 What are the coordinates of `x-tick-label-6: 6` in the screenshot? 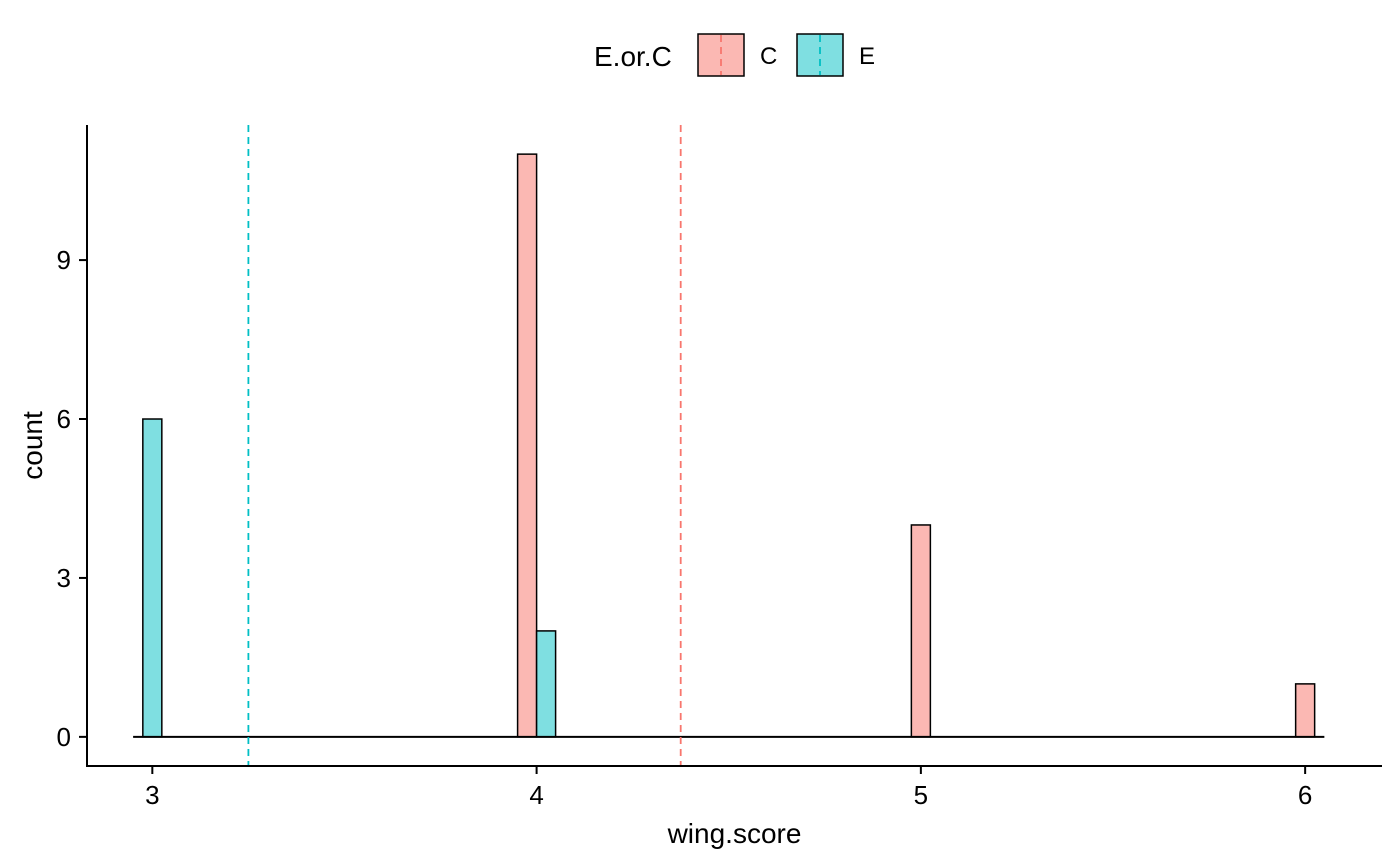 It's located at (1305, 795).